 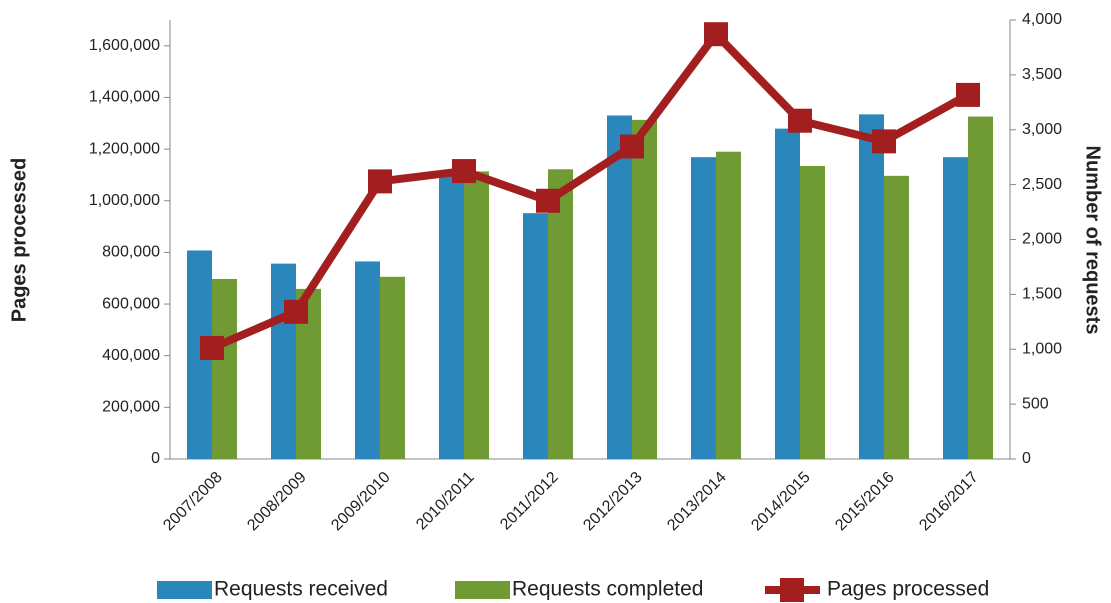 I want to click on y-tick-label: 200,000, so click(x=131, y=407).